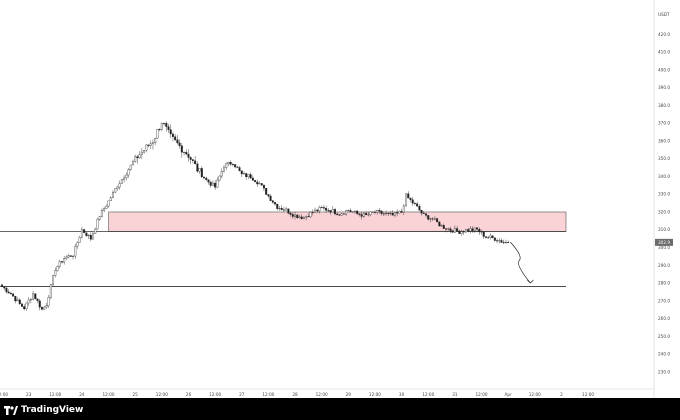  Describe the element at coordinates (664, 371) in the screenshot. I see `y-tick-label: 230.0` at that location.